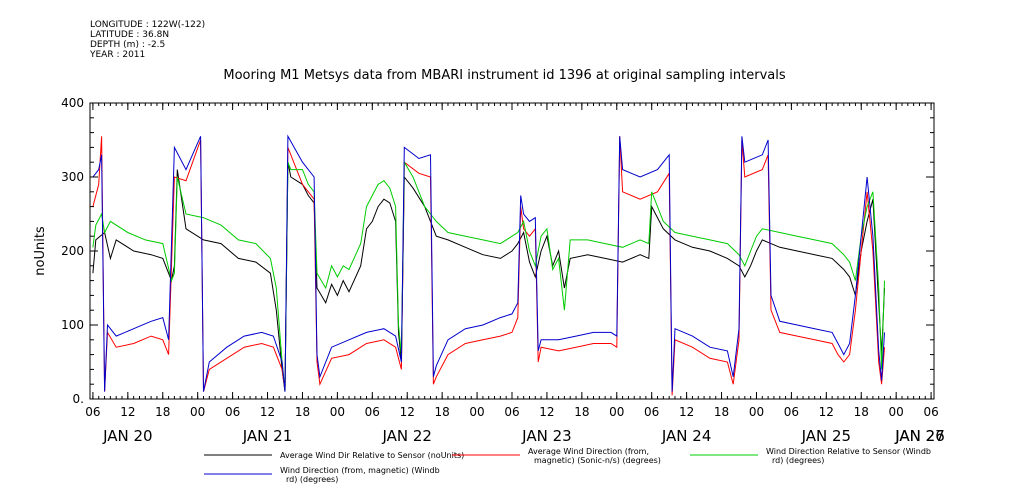 This screenshot has width=1009, height=504. Describe the element at coordinates (826, 436) in the screenshot. I see `day-label: JAN 25` at that location.